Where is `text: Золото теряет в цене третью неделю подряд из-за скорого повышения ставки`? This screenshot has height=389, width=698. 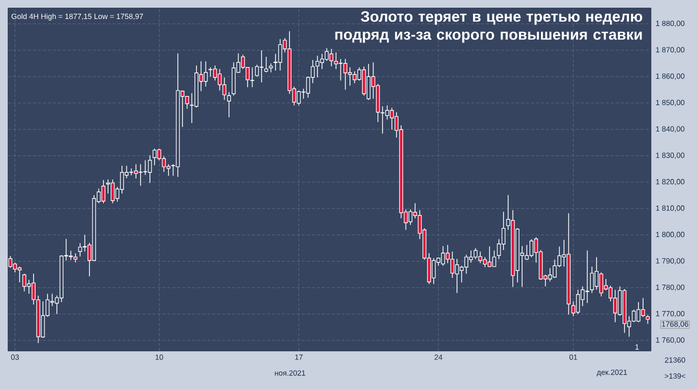 text: Золото теряет в цене третью неделю подряд из-за скорого повышения ставки is located at coordinates (488, 27).